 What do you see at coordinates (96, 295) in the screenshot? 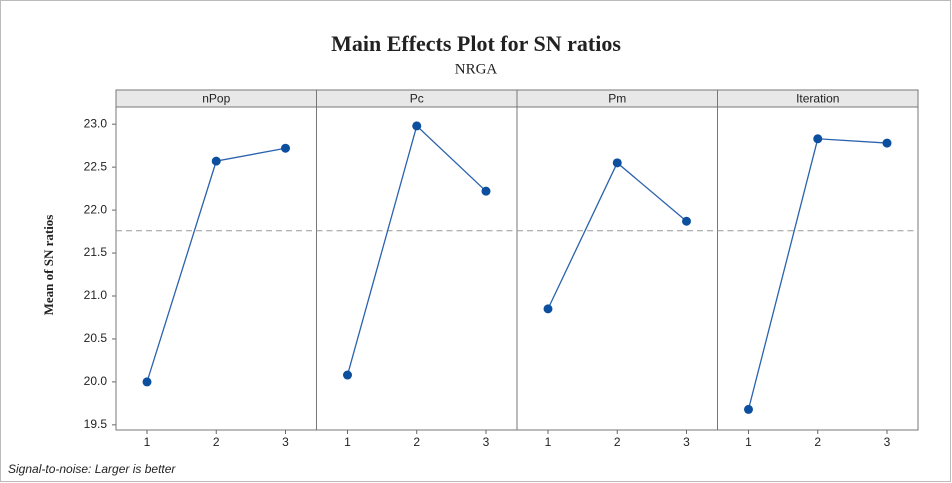
I see `y-tick-label: 21.0` at bounding box center [96, 295].